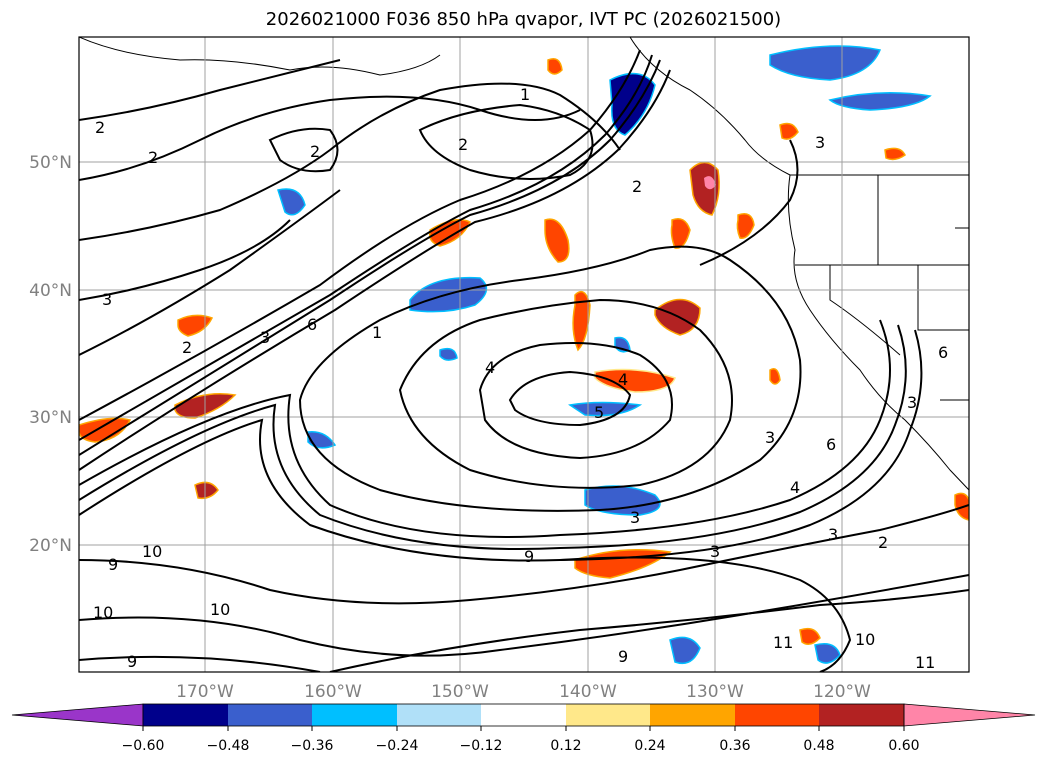  Describe the element at coordinates (460, 692) in the screenshot. I see `lon-label: 150°W` at that location.